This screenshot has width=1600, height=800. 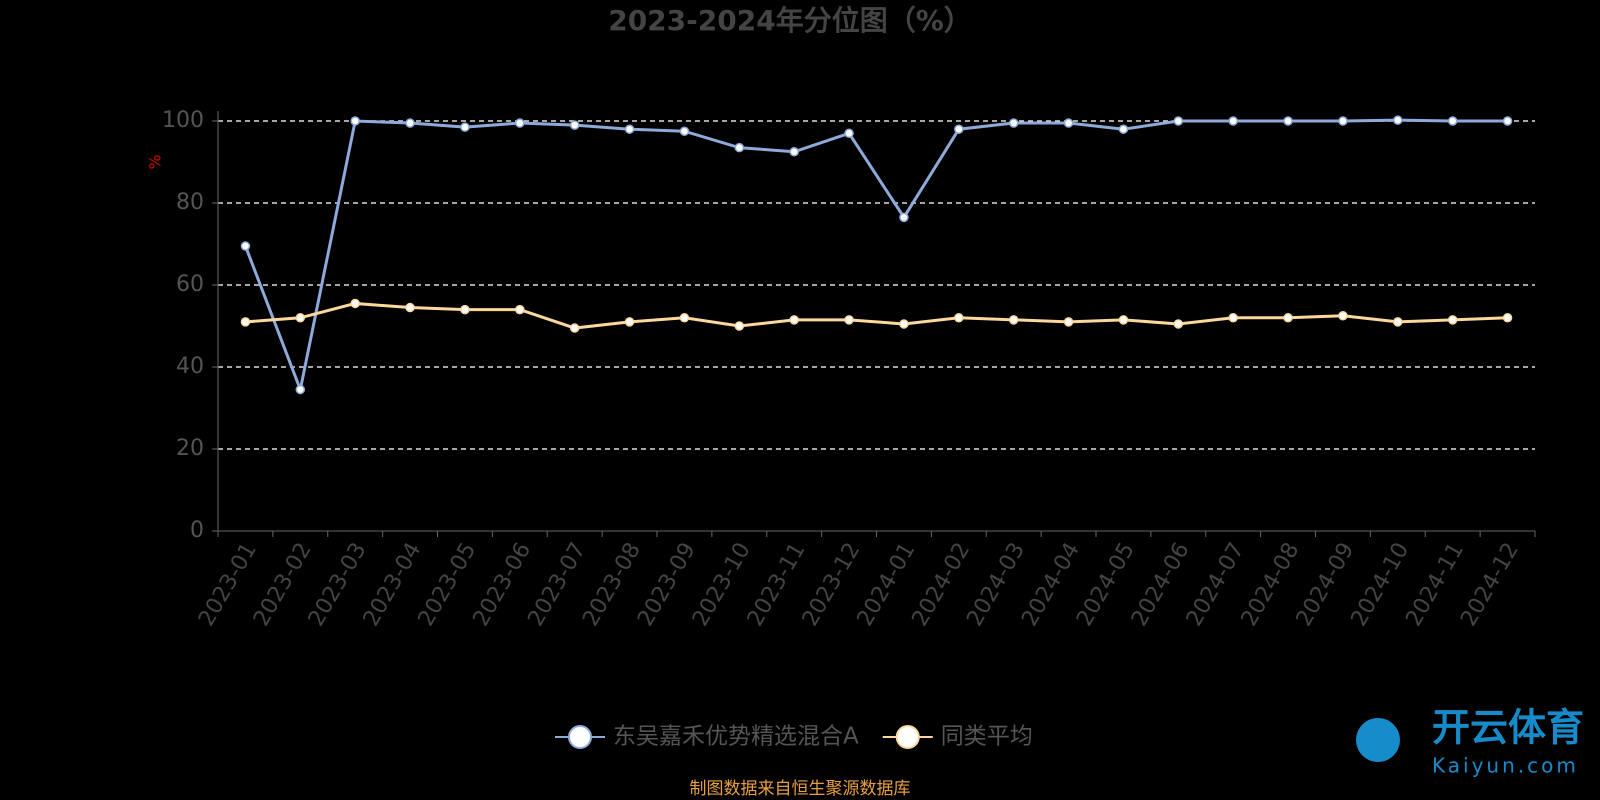 What do you see at coordinates (1508, 728) in the screenshot?
I see `watermark-name: 开云体育` at bounding box center [1508, 728].